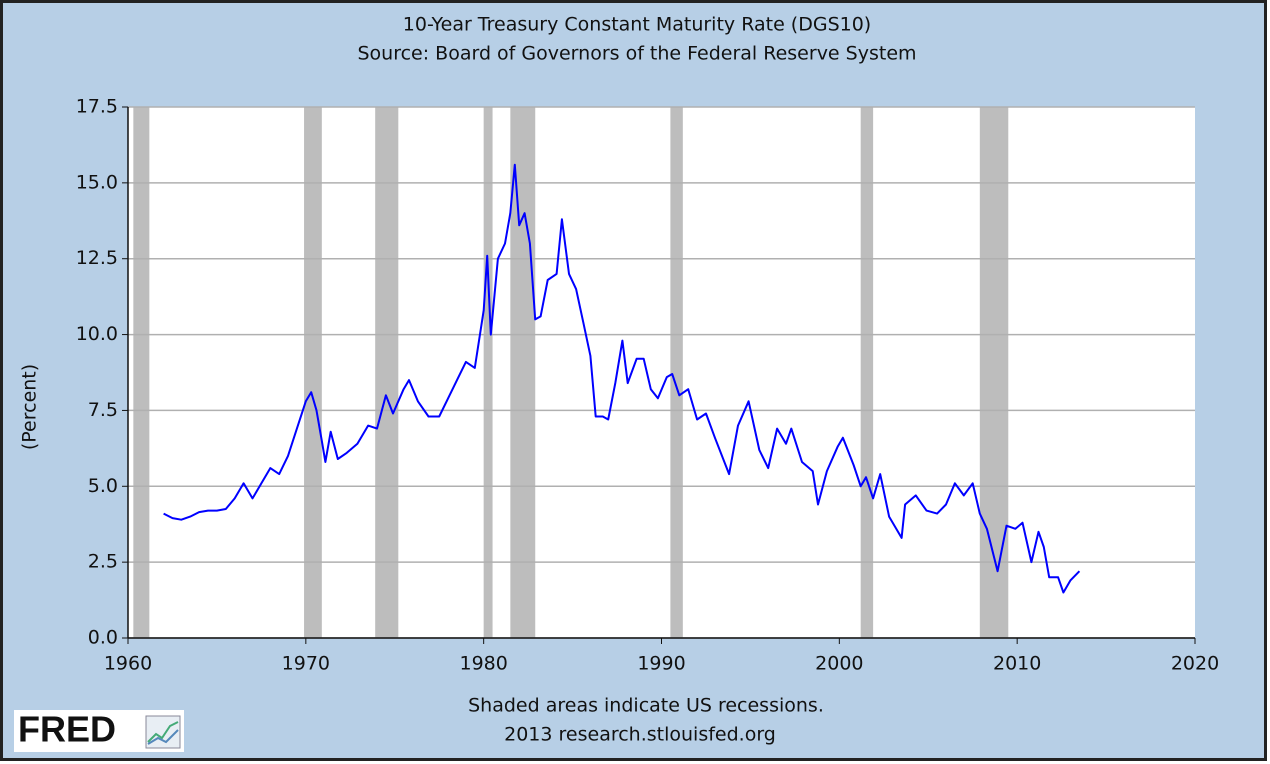 The width and height of the screenshot is (1270, 764). What do you see at coordinates (1017, 664) in the screenshot?
I see `x-tick-label: 2010` at bounding box center [1017, 664].